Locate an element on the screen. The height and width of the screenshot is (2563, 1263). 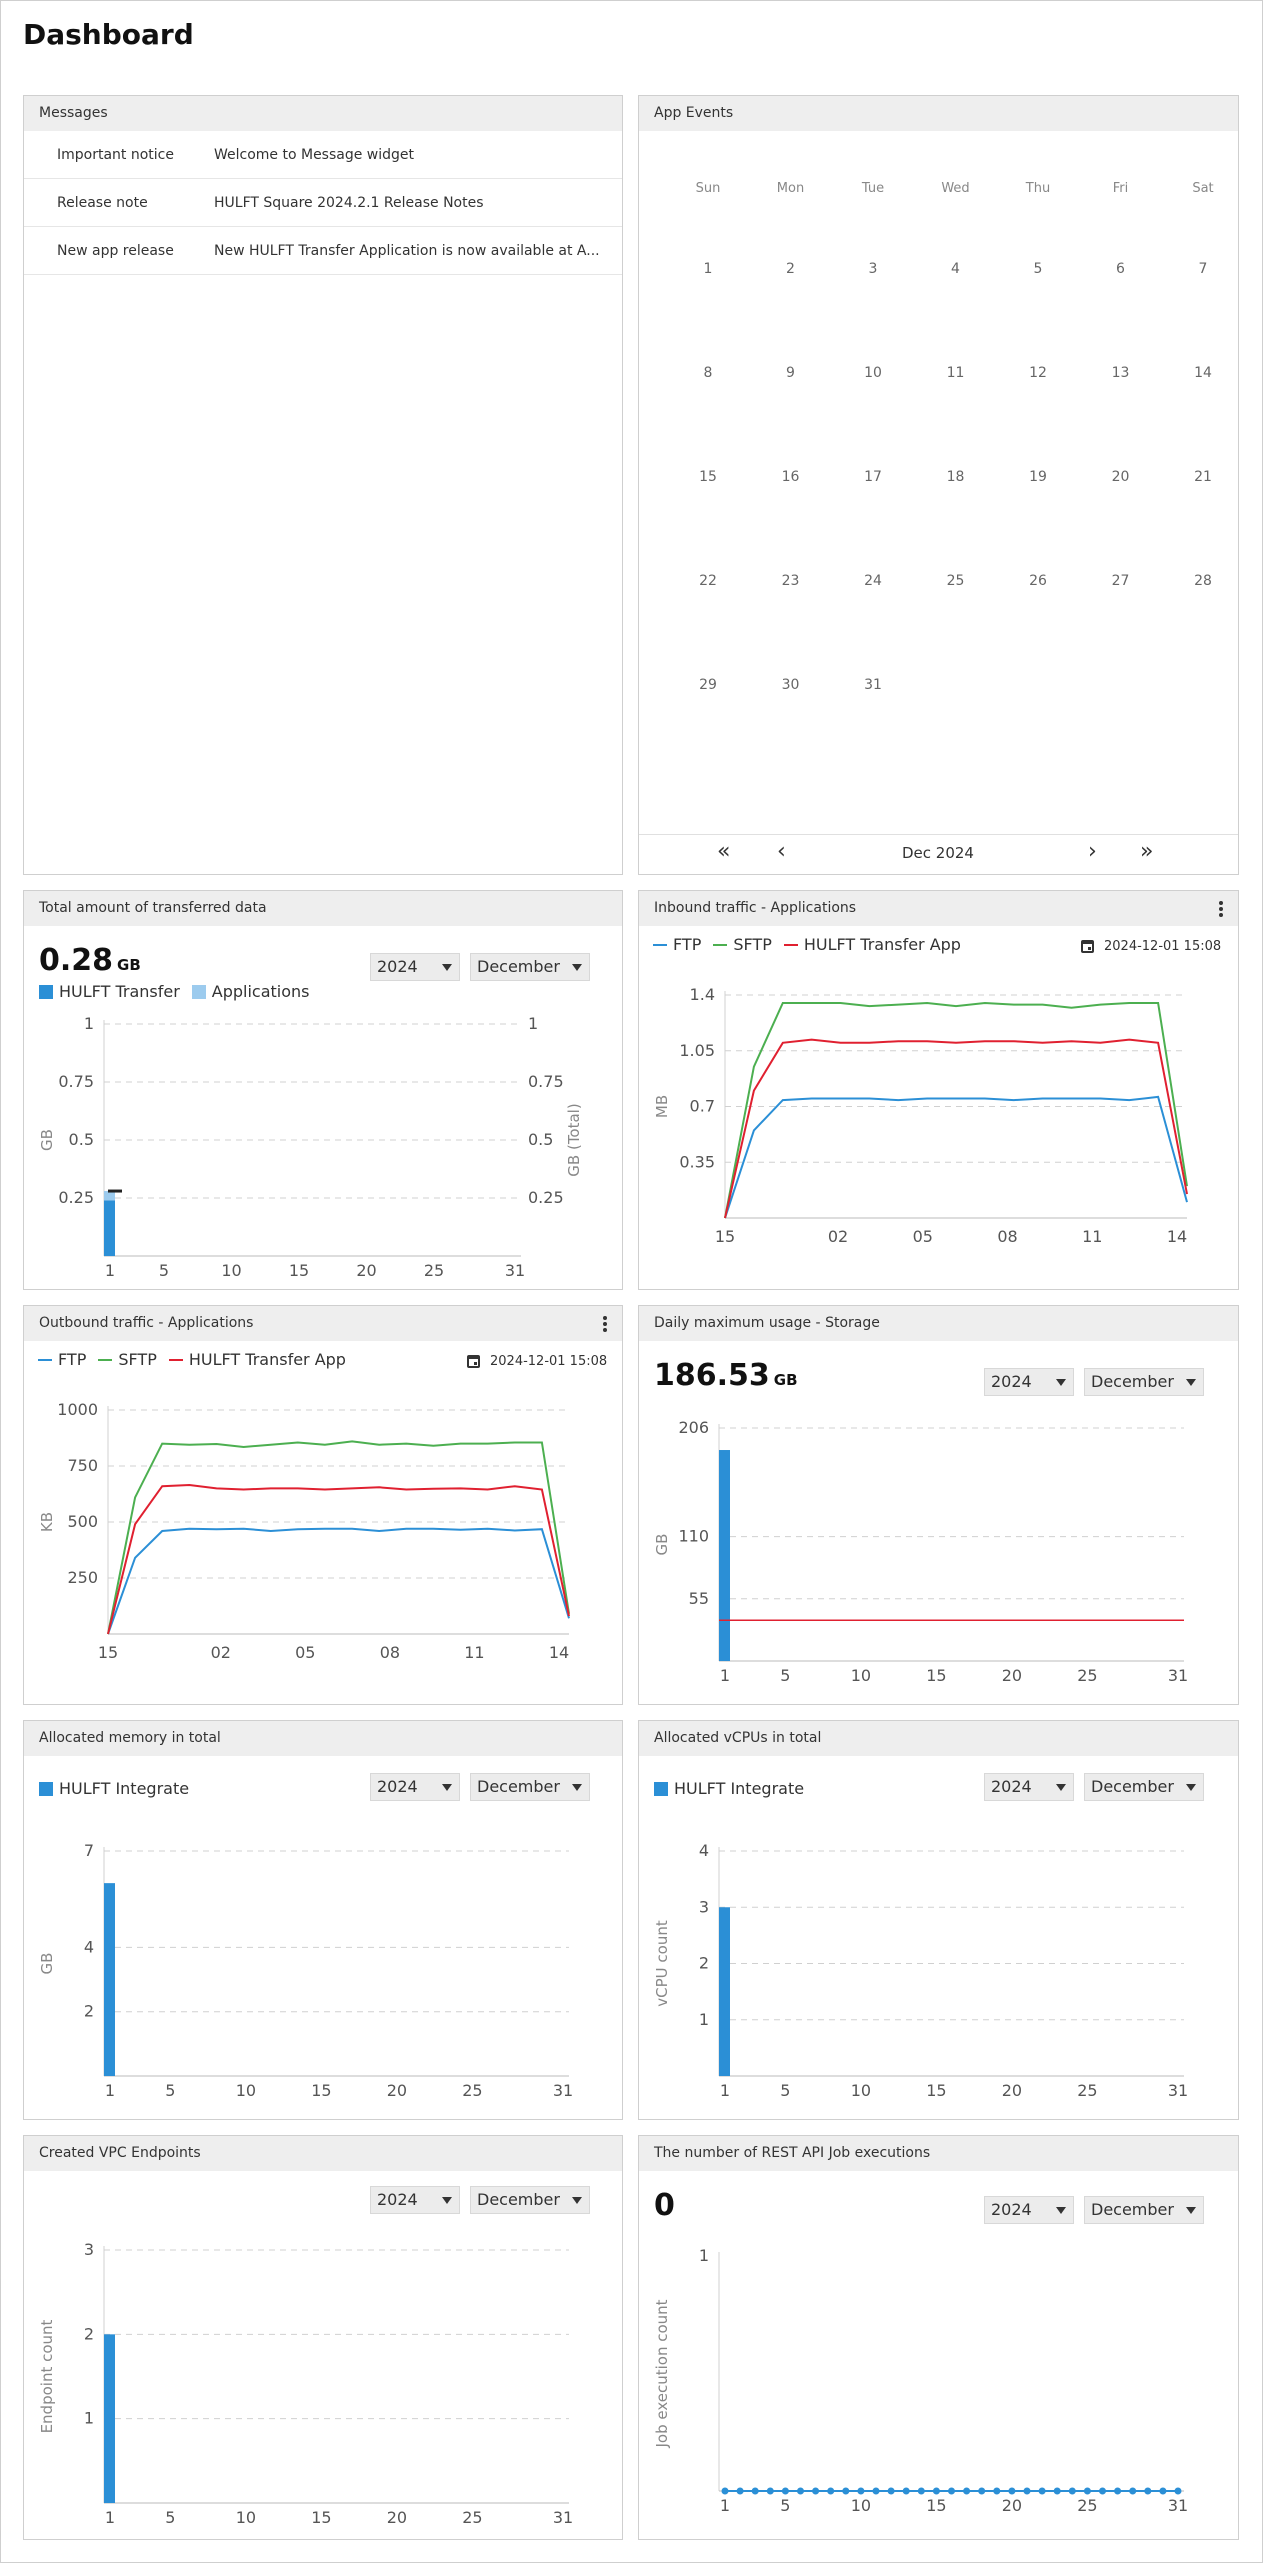
month-select-value: December is located at coordinates (518, 966).